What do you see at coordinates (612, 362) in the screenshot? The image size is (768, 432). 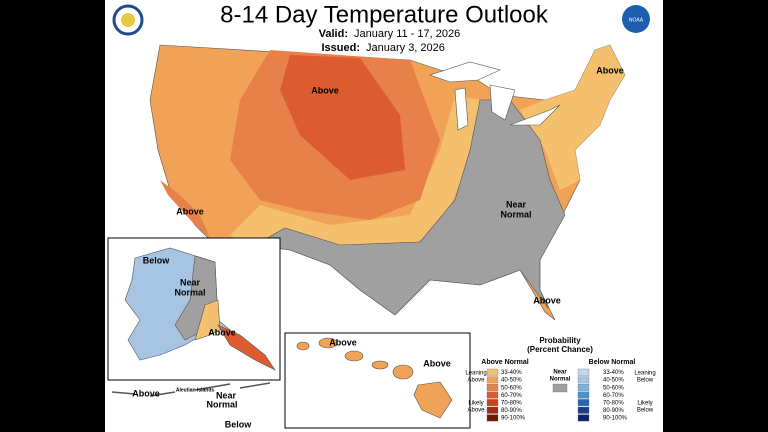 I see `legend-heading: Below Normal` at bounding box center [612, 362].